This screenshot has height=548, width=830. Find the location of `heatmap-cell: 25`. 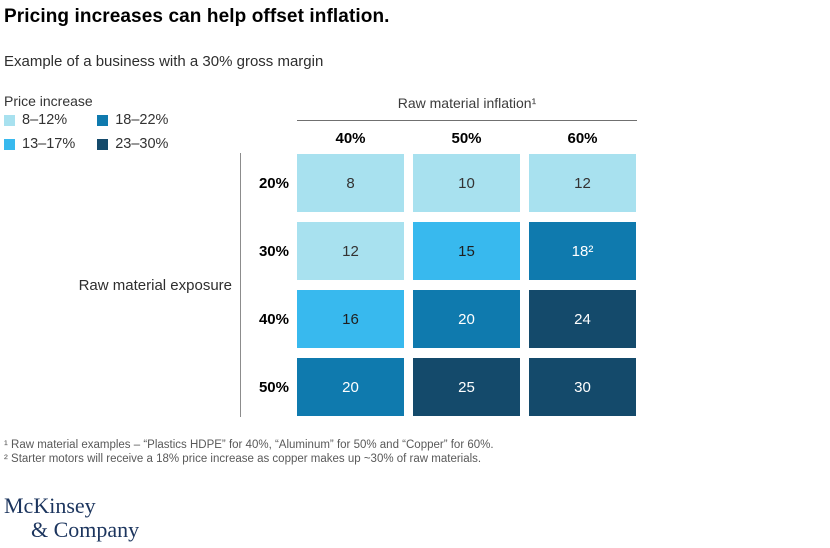

heatmap-cell: 25 is located at coordinates (466, 387).